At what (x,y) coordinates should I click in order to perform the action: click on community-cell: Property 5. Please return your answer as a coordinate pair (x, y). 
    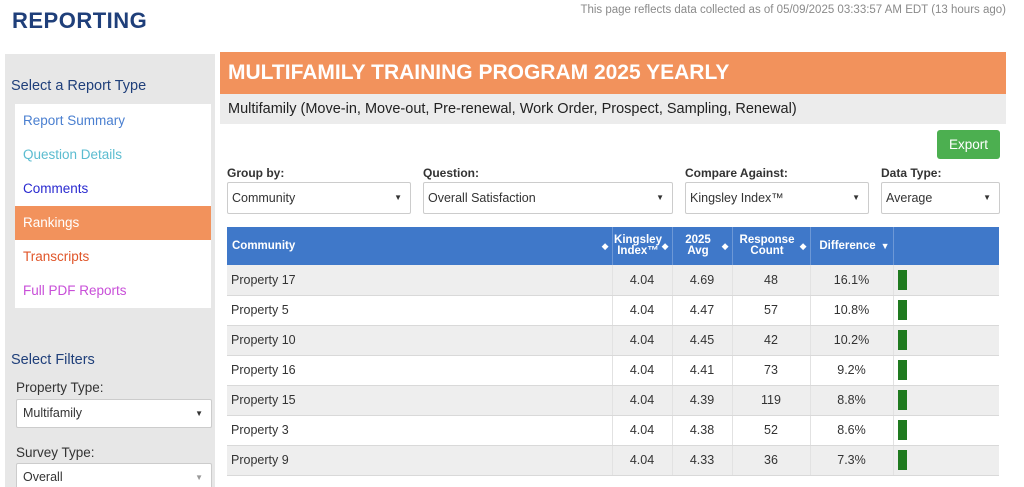
    Looking at the image, I should click on (420, 310).